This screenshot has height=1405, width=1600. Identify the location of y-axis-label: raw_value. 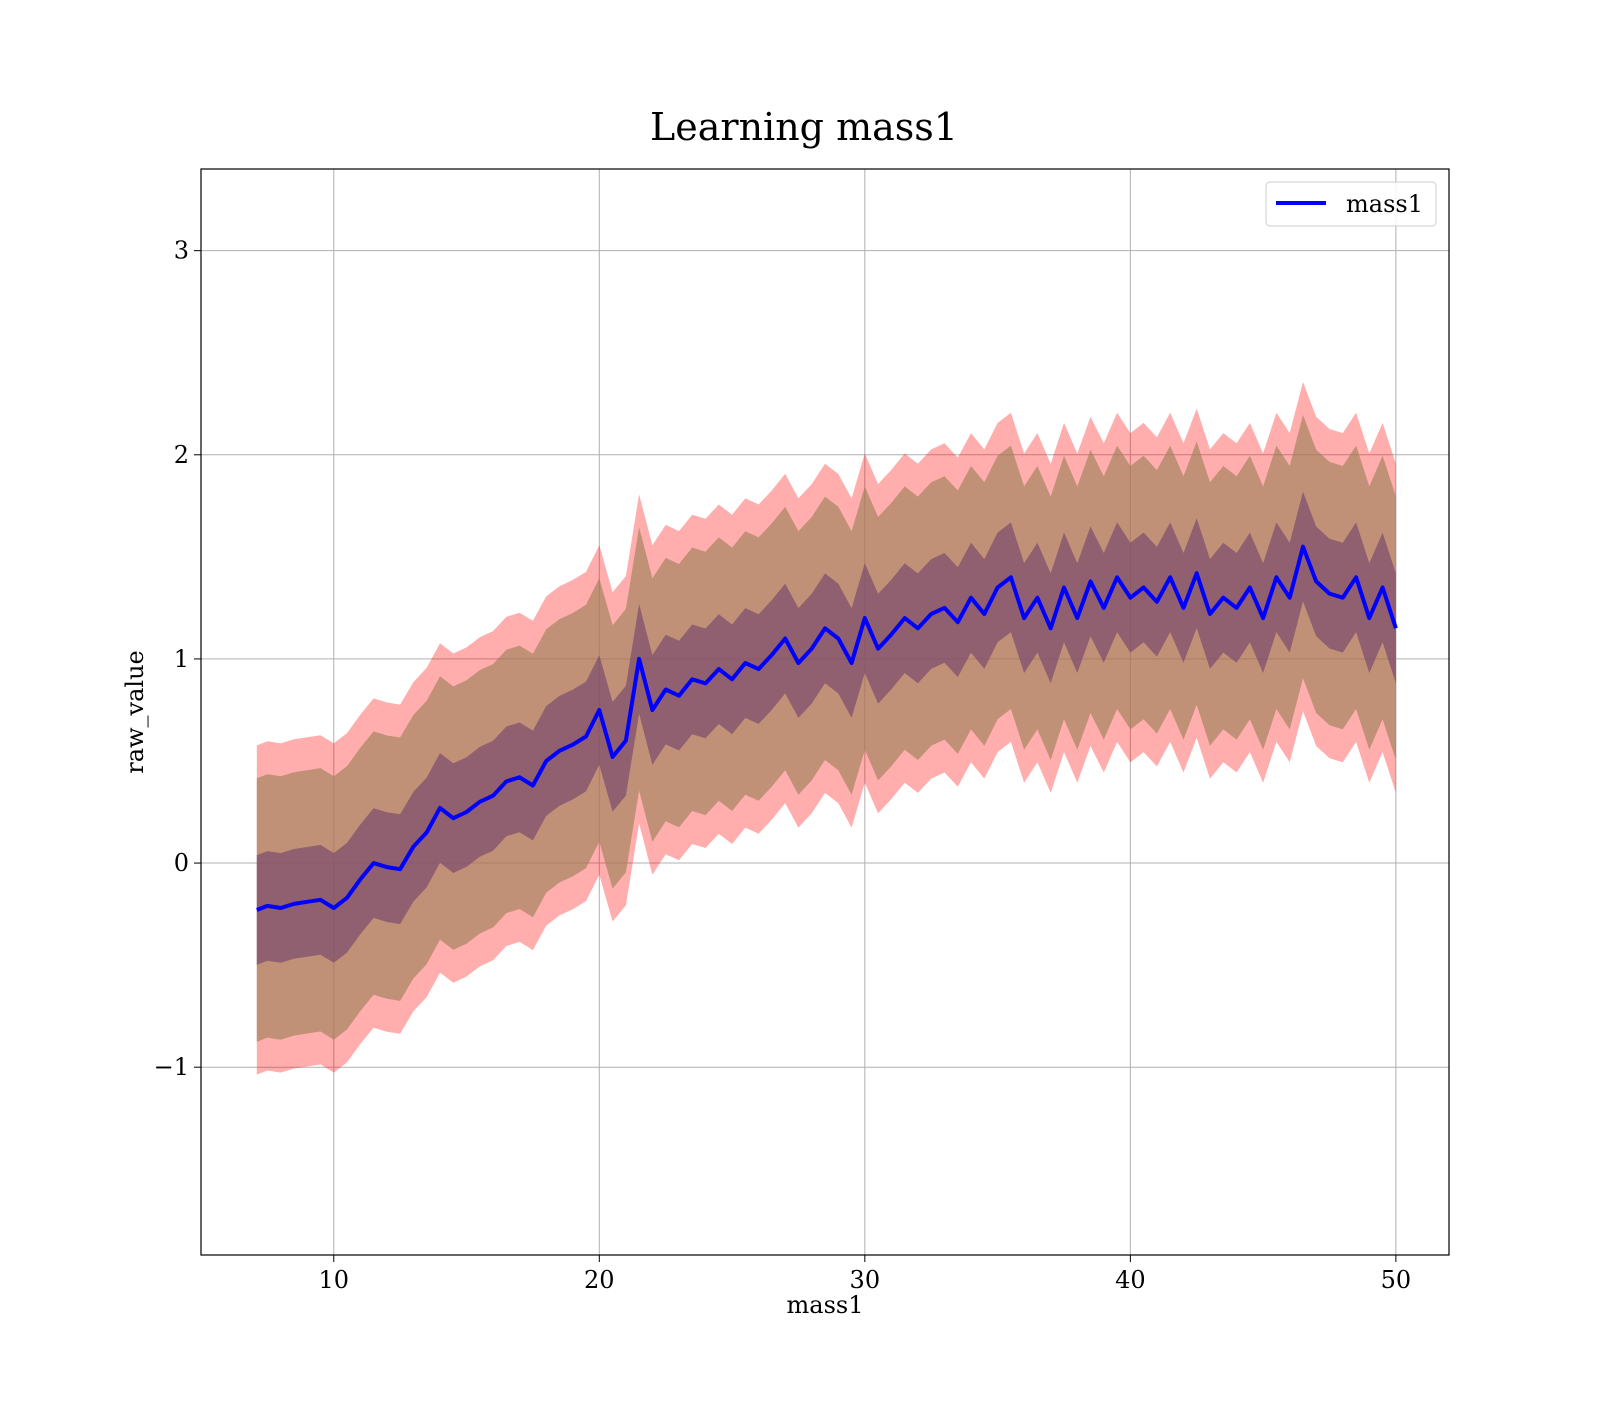
(135, 712).